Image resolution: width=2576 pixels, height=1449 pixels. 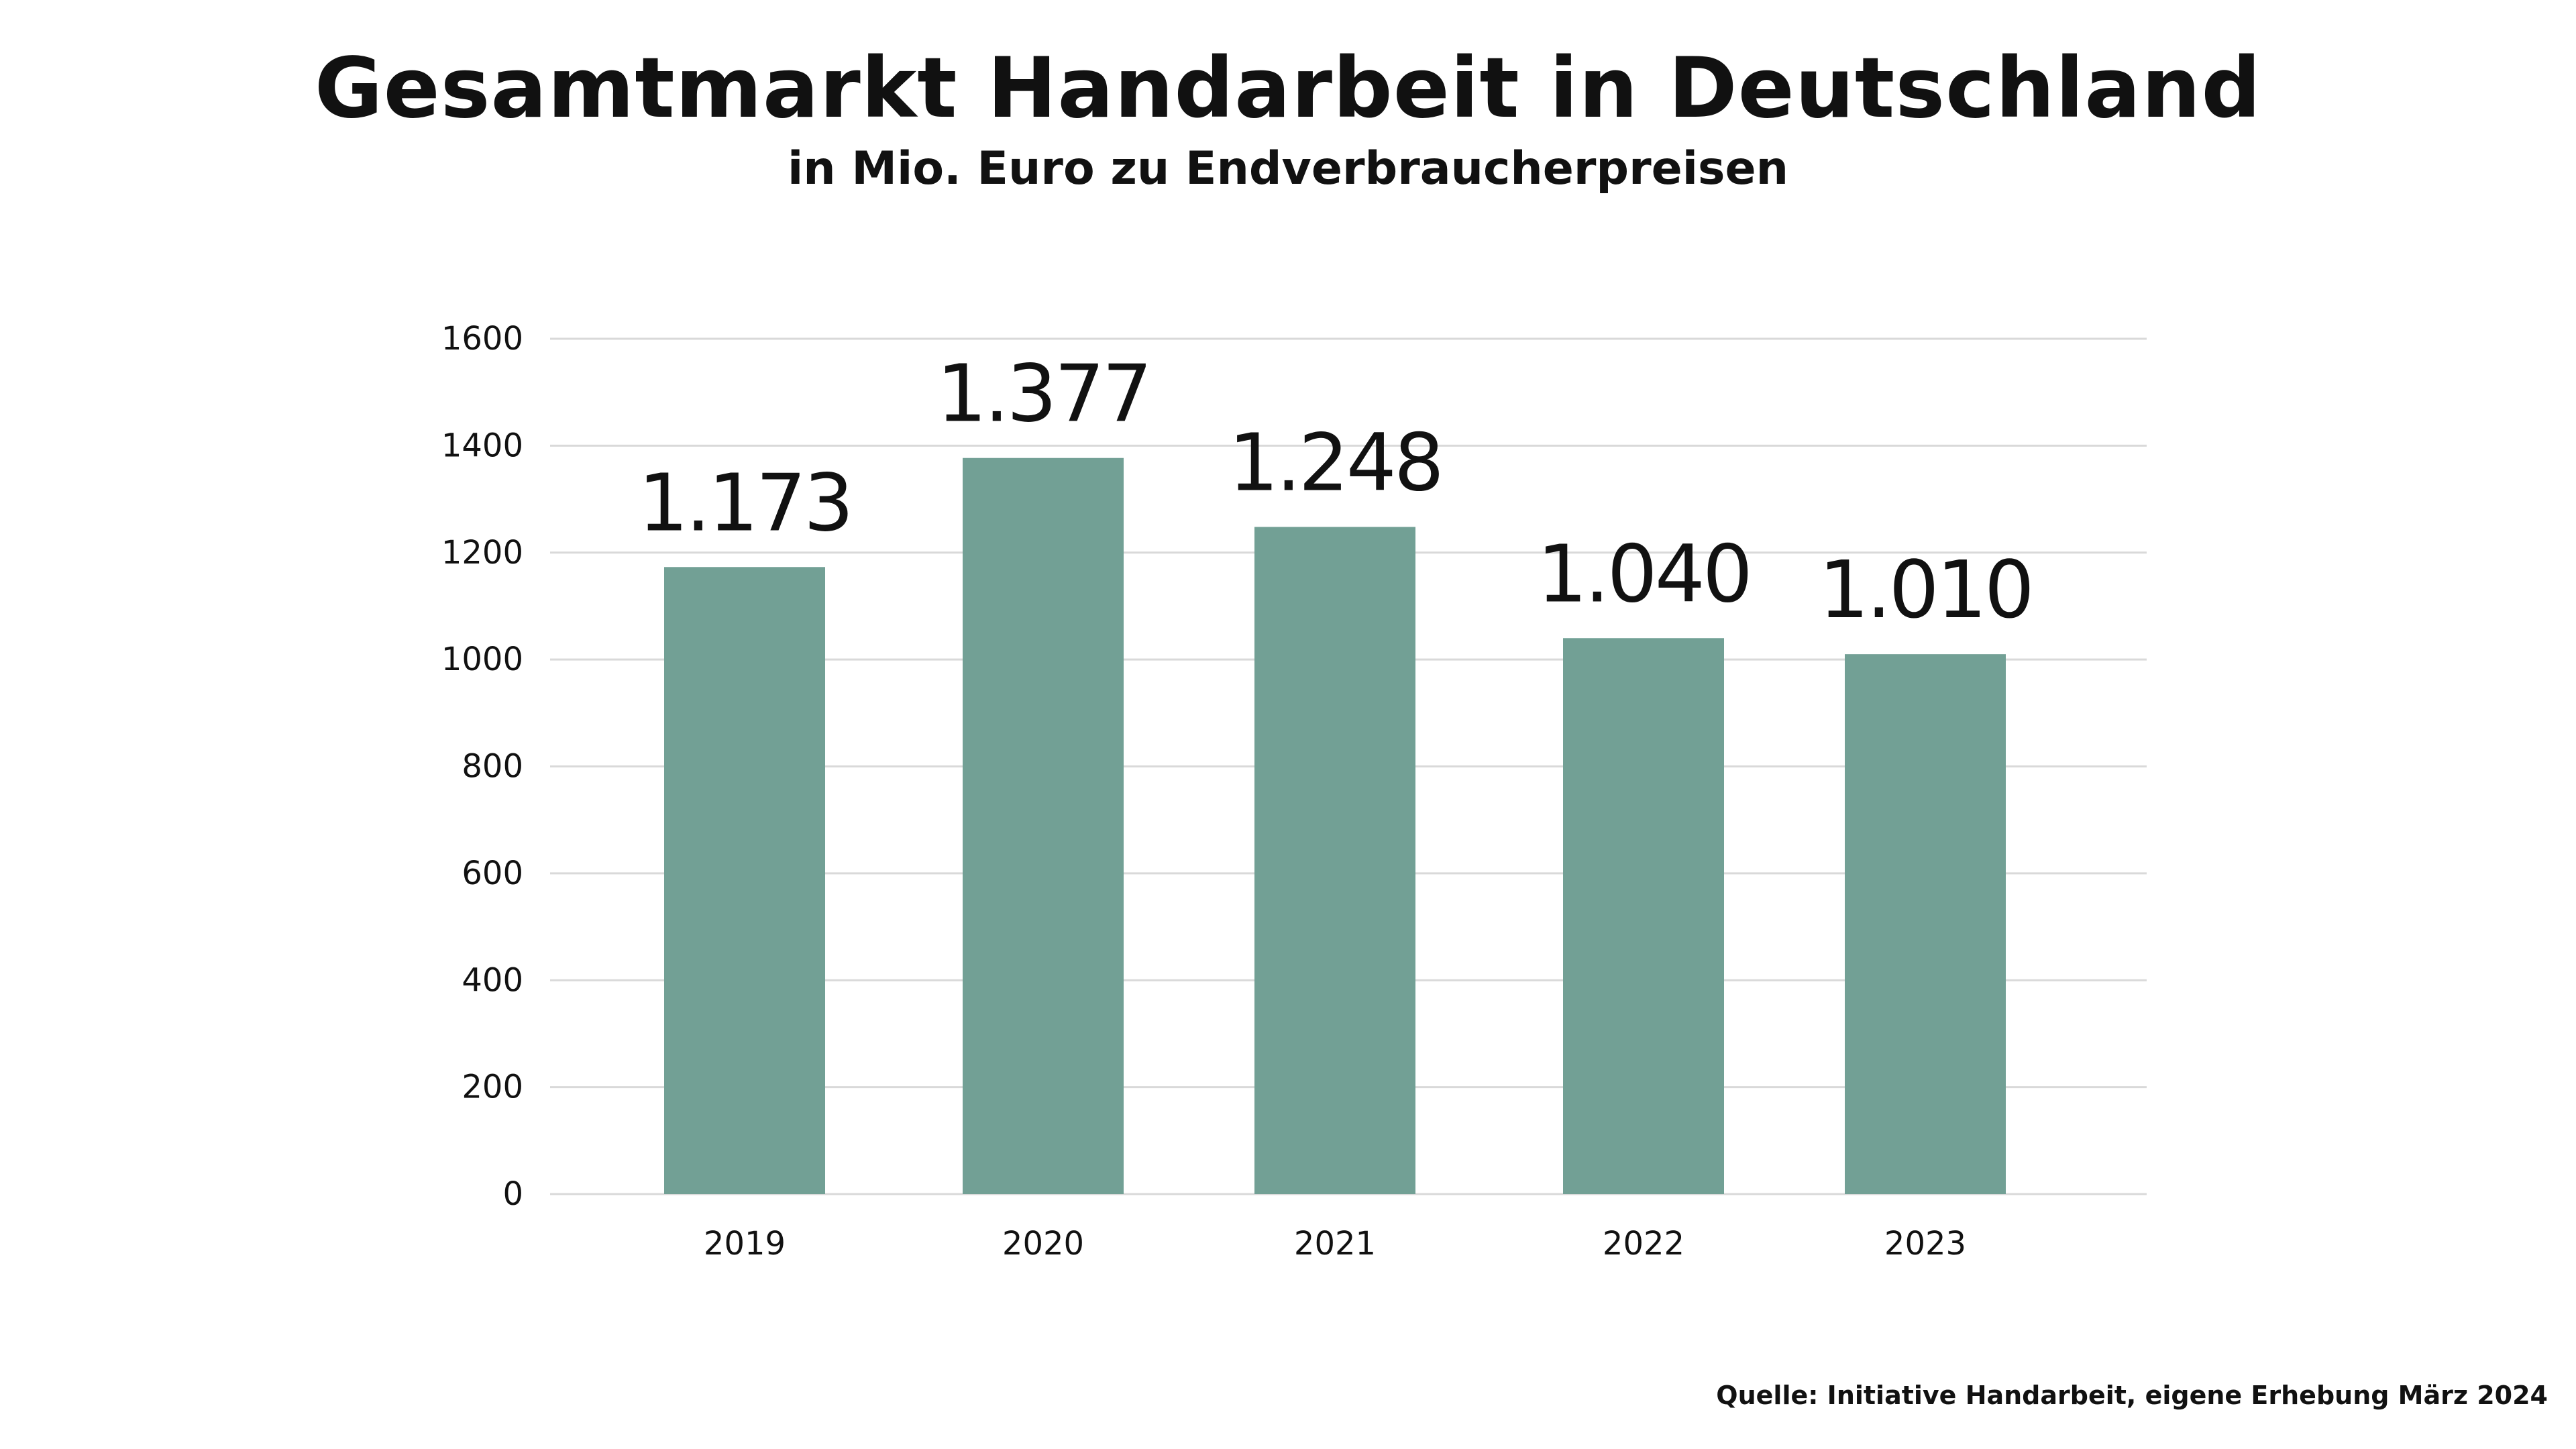 I want to click on bar-2020, so click(x=1043, y=826).